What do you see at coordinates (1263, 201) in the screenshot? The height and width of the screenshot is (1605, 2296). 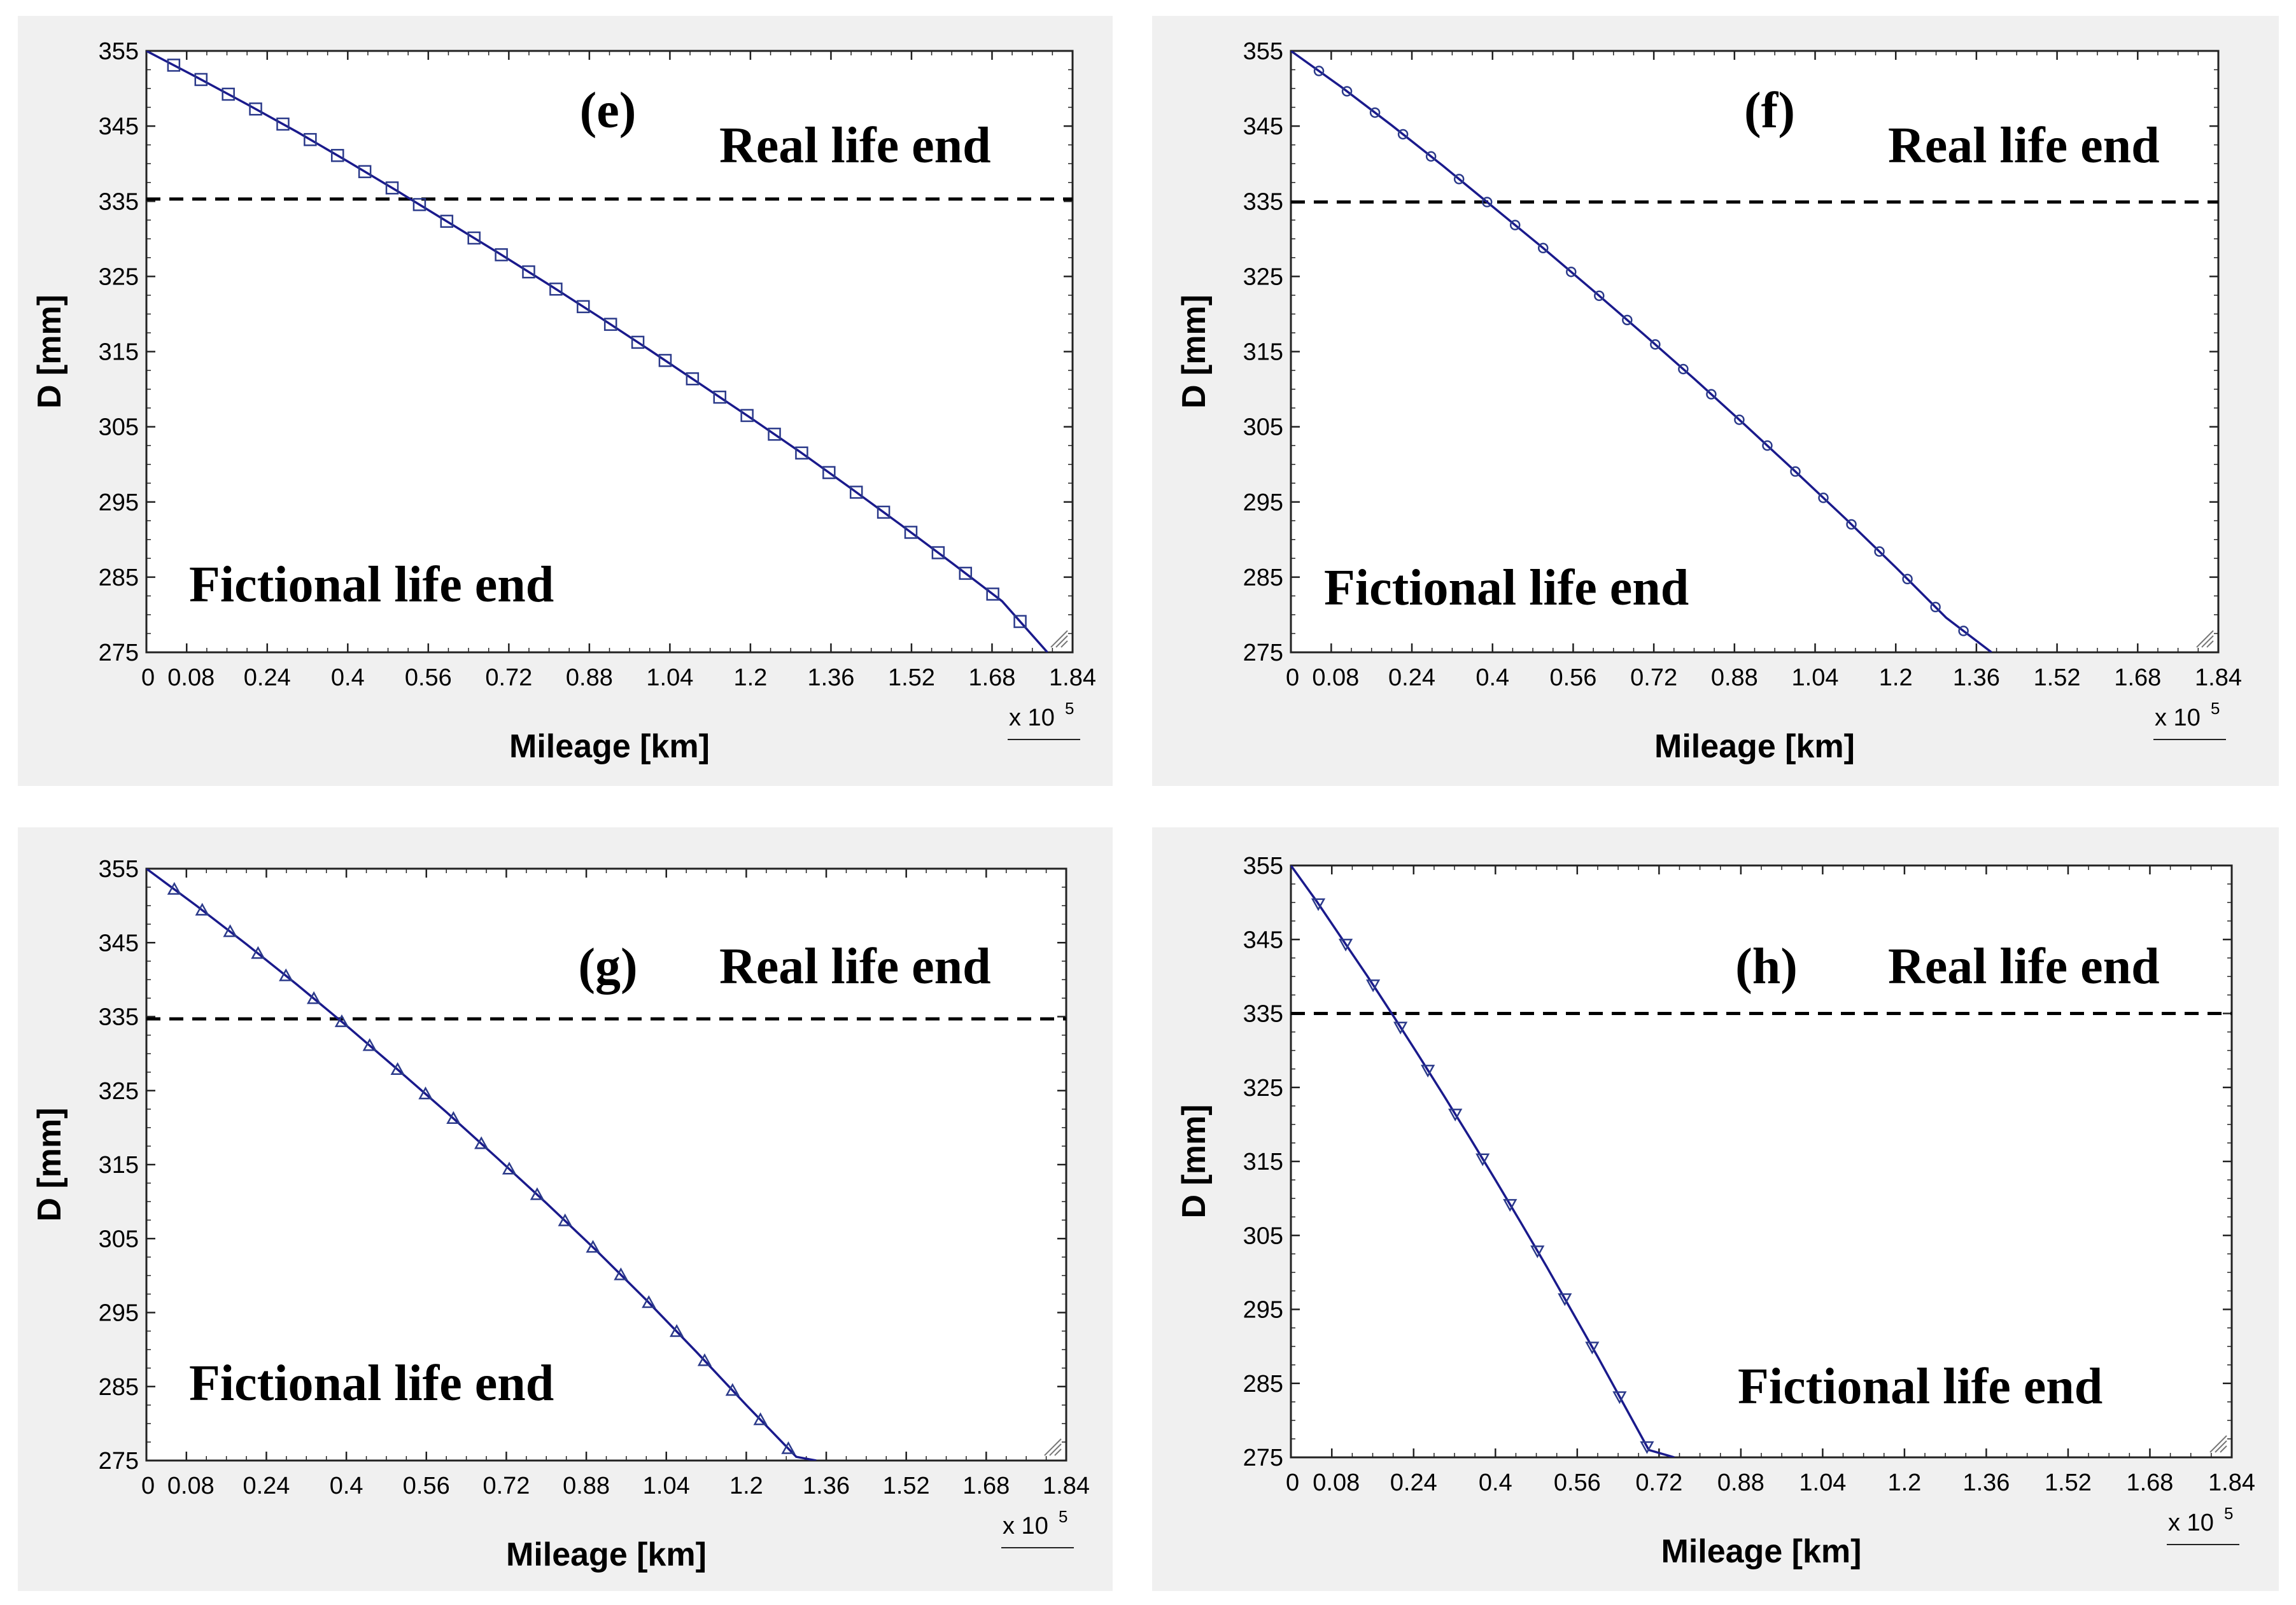 I see `y-tick-label: 335` at bounding box center [1263, 201].